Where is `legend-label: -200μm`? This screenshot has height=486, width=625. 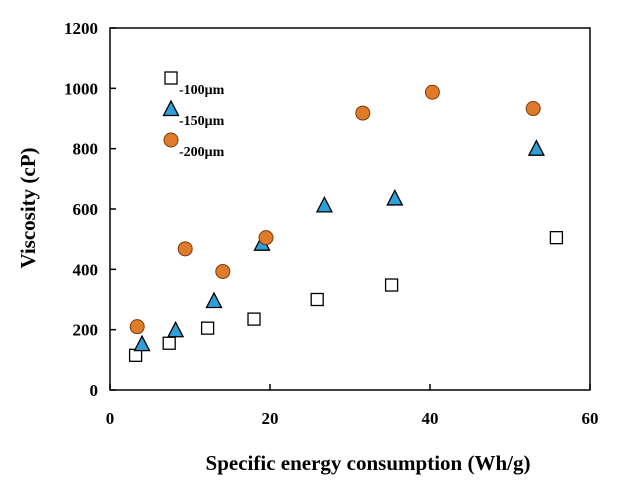 legend-label: -200μm is located at coordinates (202, 152).